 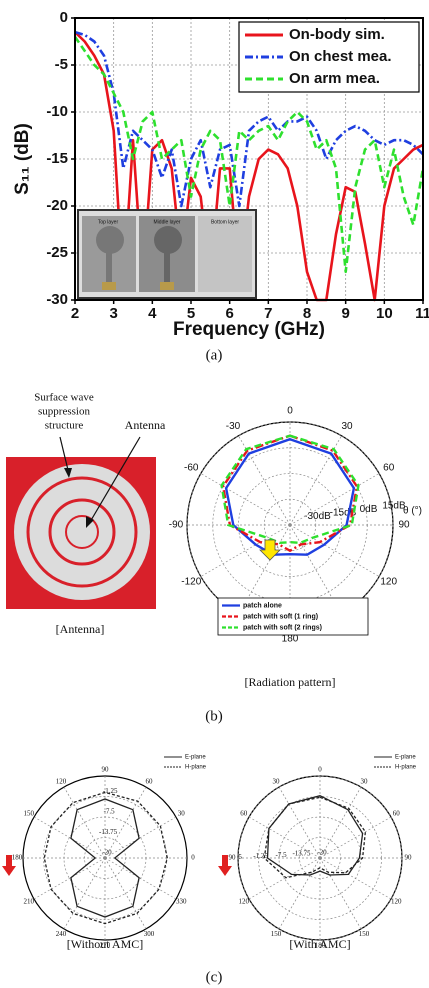 What do you see at coordinates (282, 627) in the screenshot?
I see `legend-label: patch with soft (2 rings)` at bounding box center [282, 627].